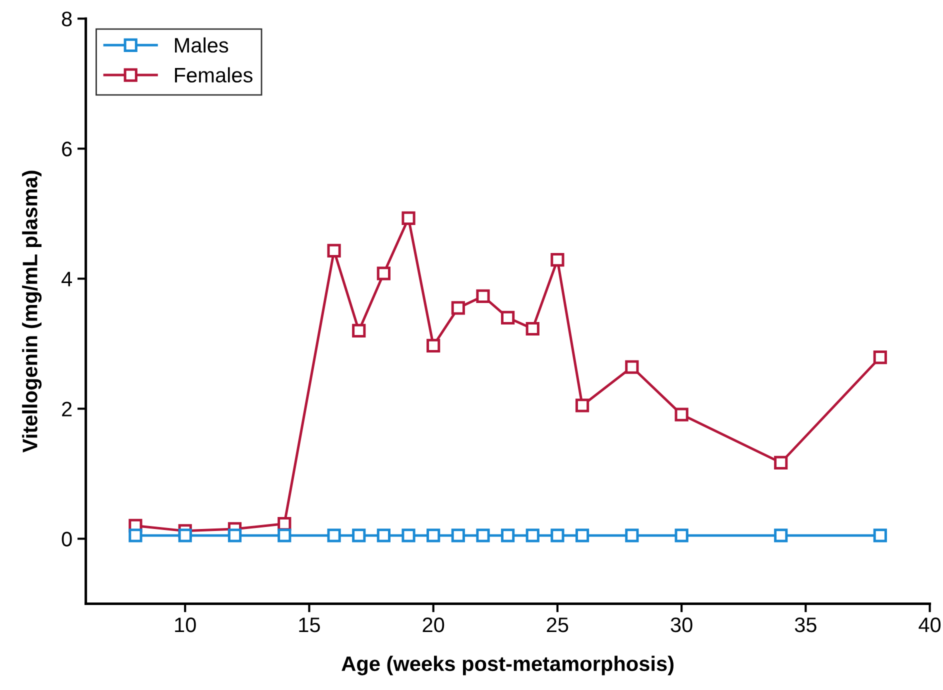 Image resolution: width=943 pixels, height=690 pixels. I want to click on y-tick-label: 4, so click(67, 279).